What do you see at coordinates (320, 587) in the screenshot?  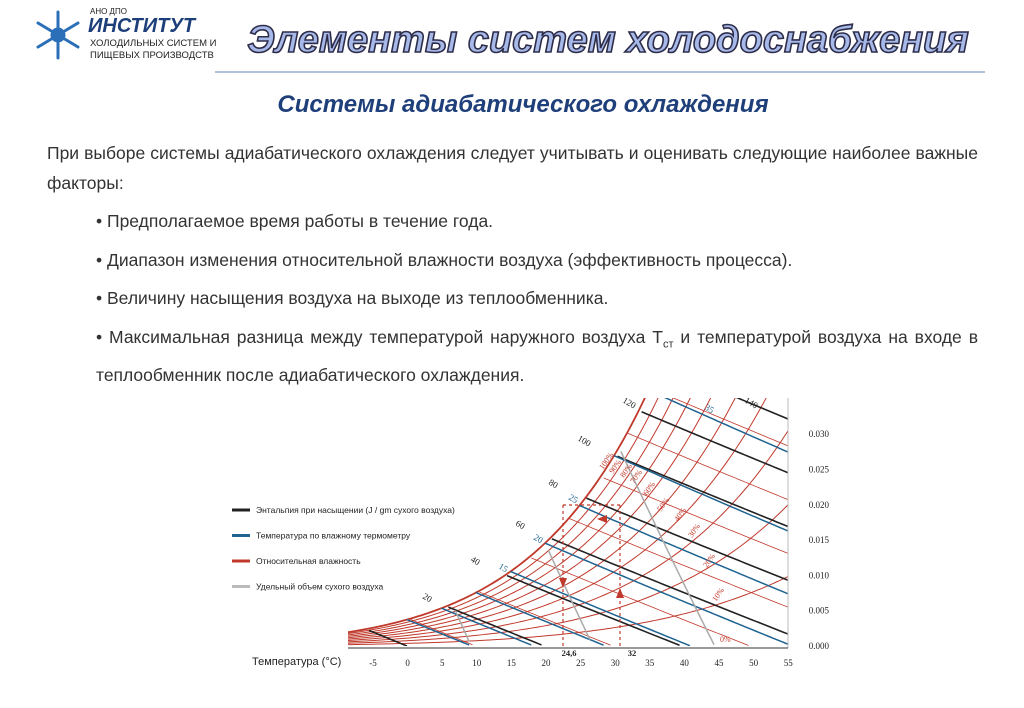 I see `legend-label: Удельный объем сухого воздуха` at bounding box center [320, 587].